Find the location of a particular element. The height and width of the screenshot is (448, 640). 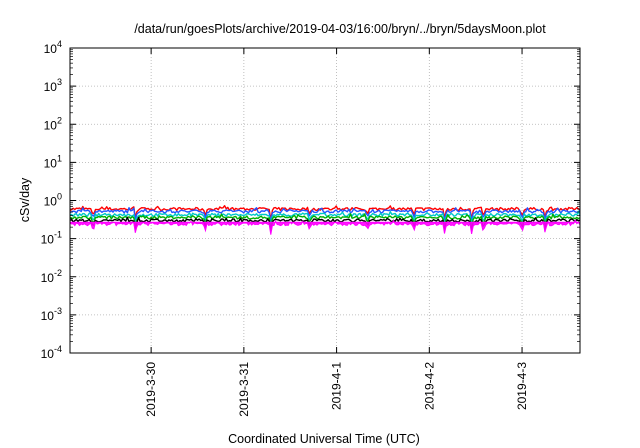

y-tick-label: 10⁴ is located at coordinates (53, 47).